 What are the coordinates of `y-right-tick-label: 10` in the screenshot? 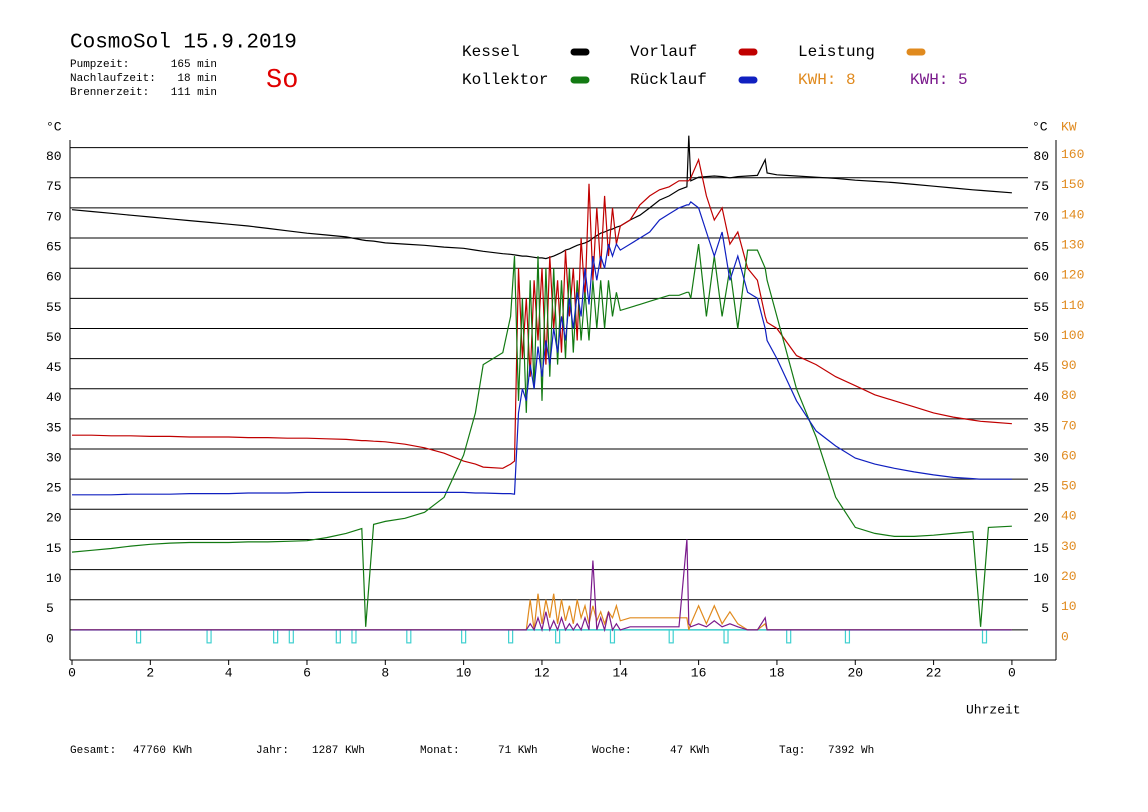 It's located at (1041, 578).